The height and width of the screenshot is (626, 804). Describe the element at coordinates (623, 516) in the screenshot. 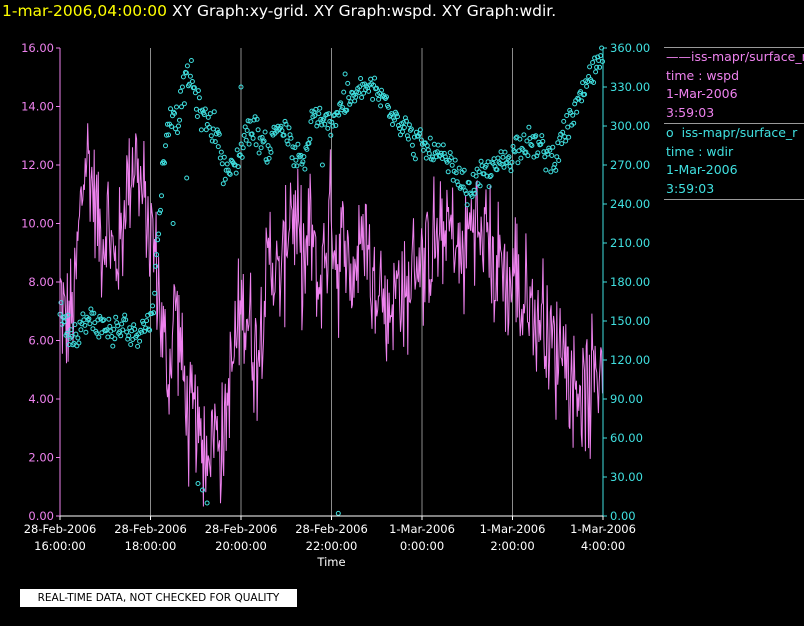

I see `right-tick-label: 0.00` at that location.